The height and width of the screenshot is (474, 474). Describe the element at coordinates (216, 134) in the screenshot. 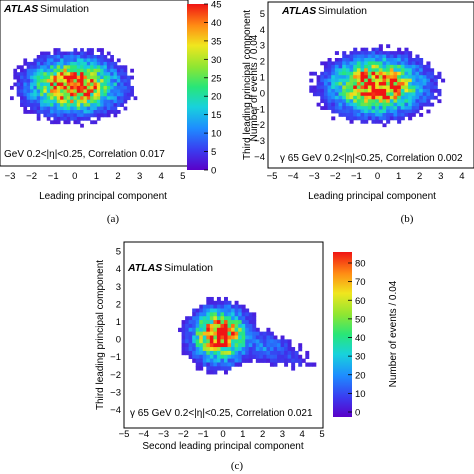

I see `colorbar-tick-label: 10` at that location.